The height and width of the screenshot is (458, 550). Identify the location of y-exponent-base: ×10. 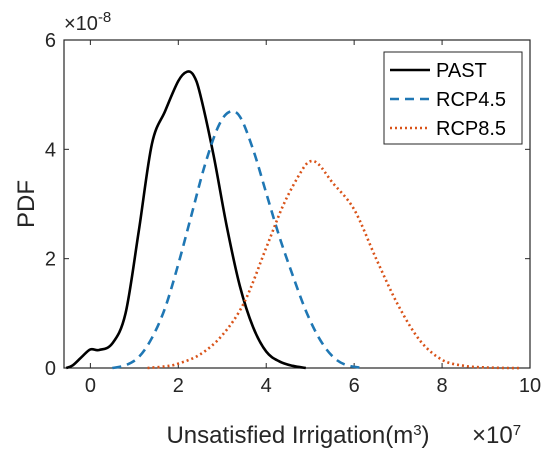
(81, 24).